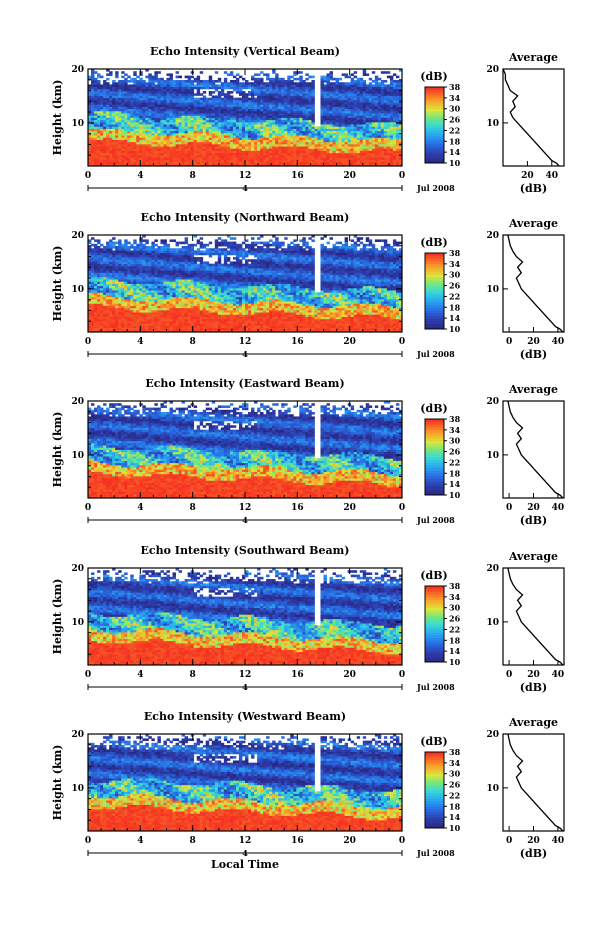 Image resolution: width=616 pixels, height=929 pixels. I want to click on panel-title: Echo Intensity (Southward Beam), so click(245, 550).